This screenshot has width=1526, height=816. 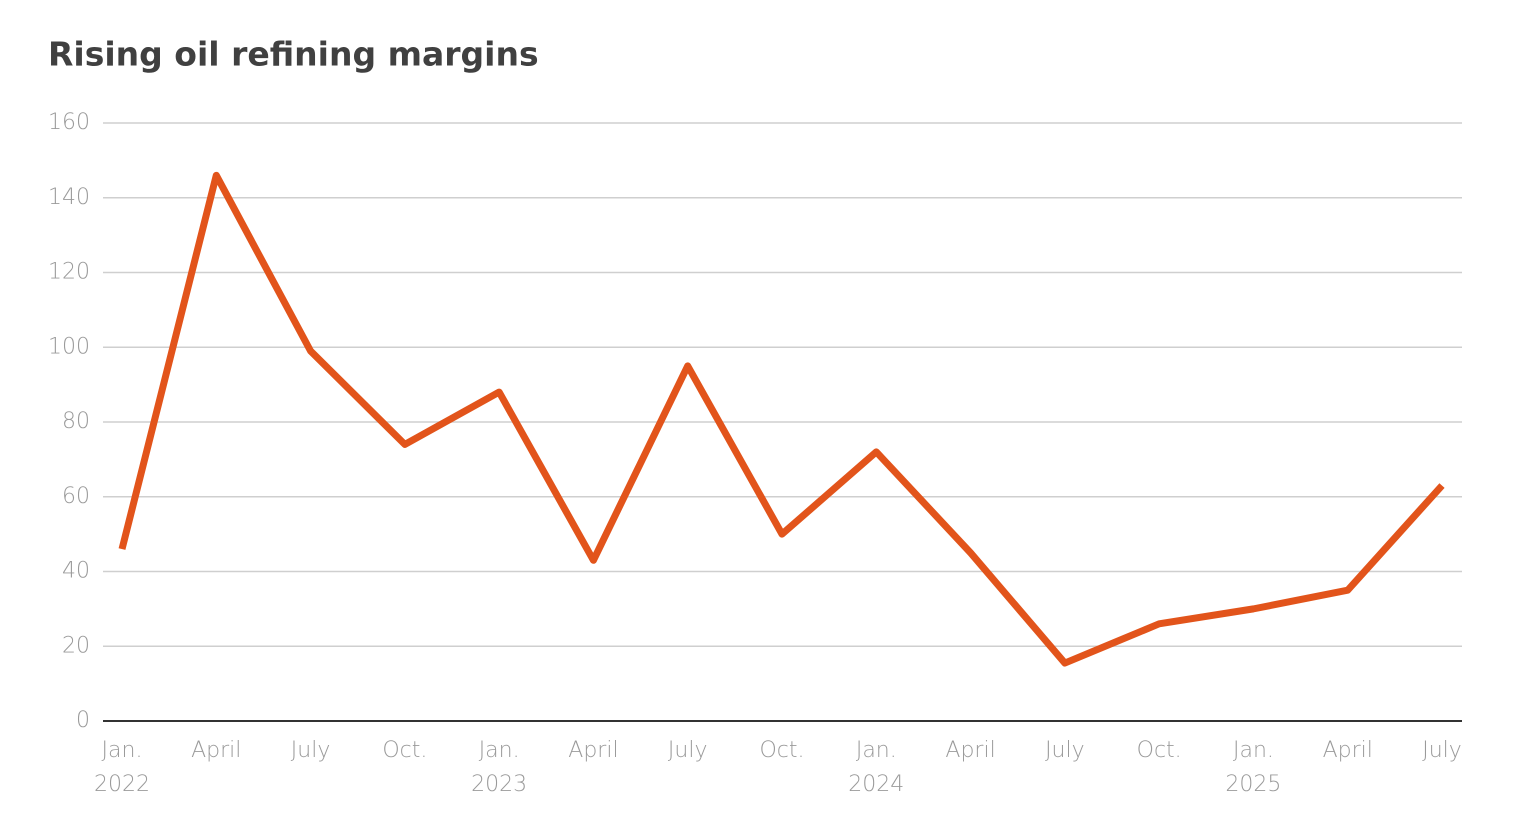 I want to click on y-tick-label: 80, so click(x=76, y=421).